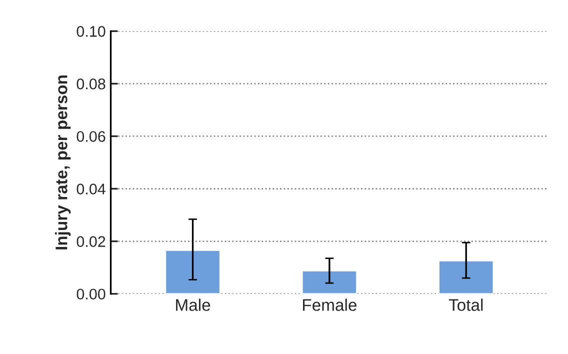 The width and height of the screenshot is (568, 354). What do you see at coordinates (465, 304) in the screenshot?
I see `x-tick-label: Total` at bounding box center [465, 304].